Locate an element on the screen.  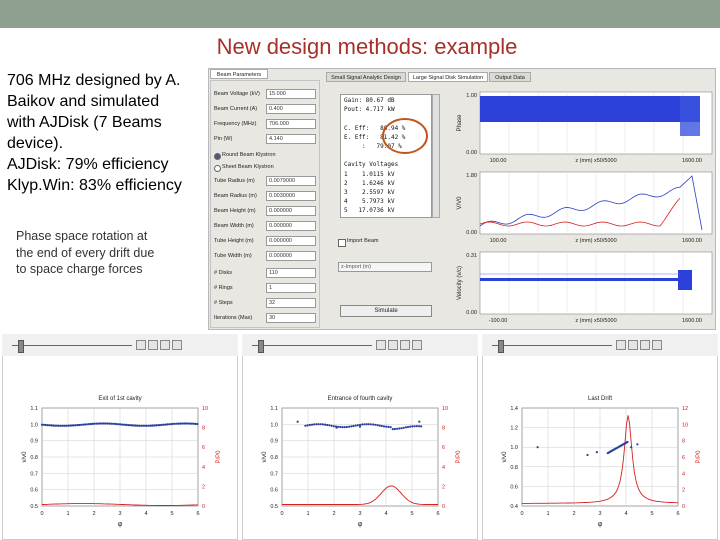
y-axis-label: V/V0 is located at coordinates (460, 203).